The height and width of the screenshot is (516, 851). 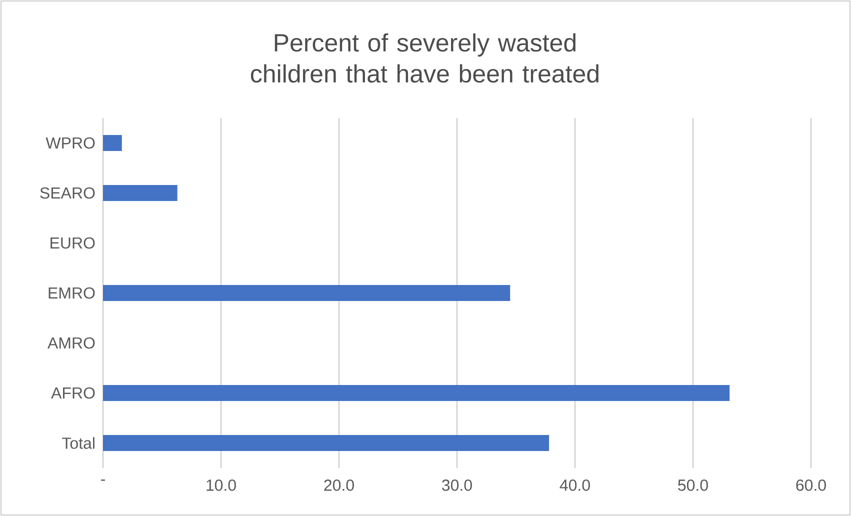 I want to click on y-tick-label: WPRO, so click(x=70, y=143).